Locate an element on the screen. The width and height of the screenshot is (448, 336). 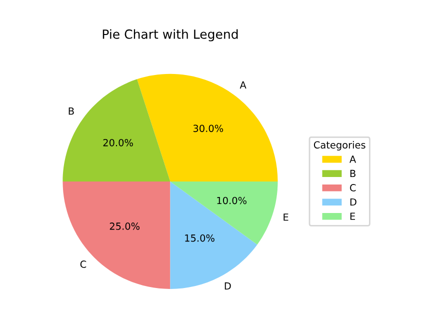
legend-label: E is located at coordinates (352, 216).